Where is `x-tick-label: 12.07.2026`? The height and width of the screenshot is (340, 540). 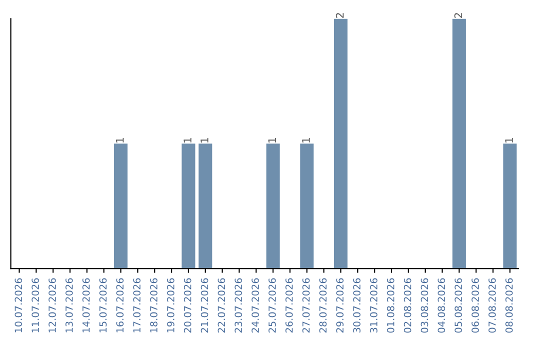
x-tick-label: 12.07.2026 is located at coordinates (52, 305).